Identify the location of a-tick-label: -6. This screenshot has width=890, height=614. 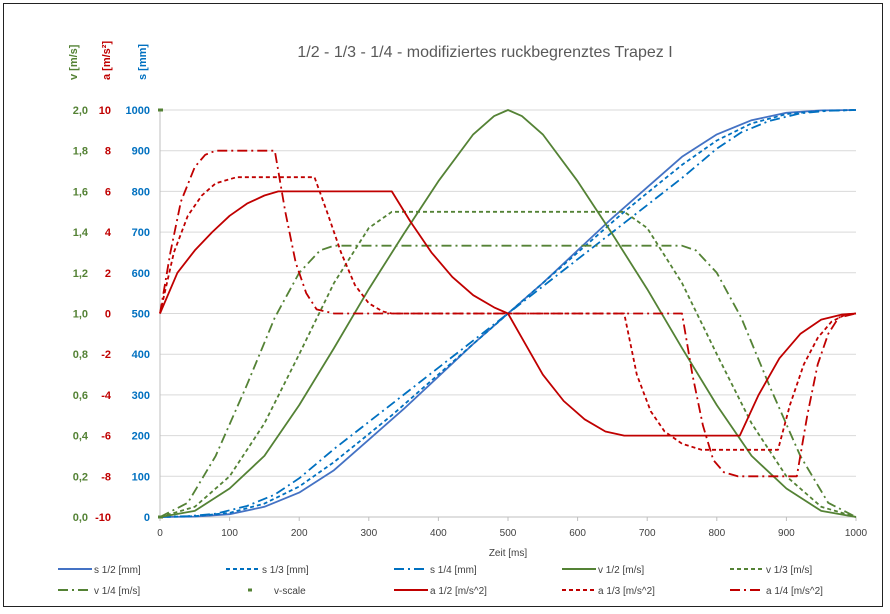
(106, 437).